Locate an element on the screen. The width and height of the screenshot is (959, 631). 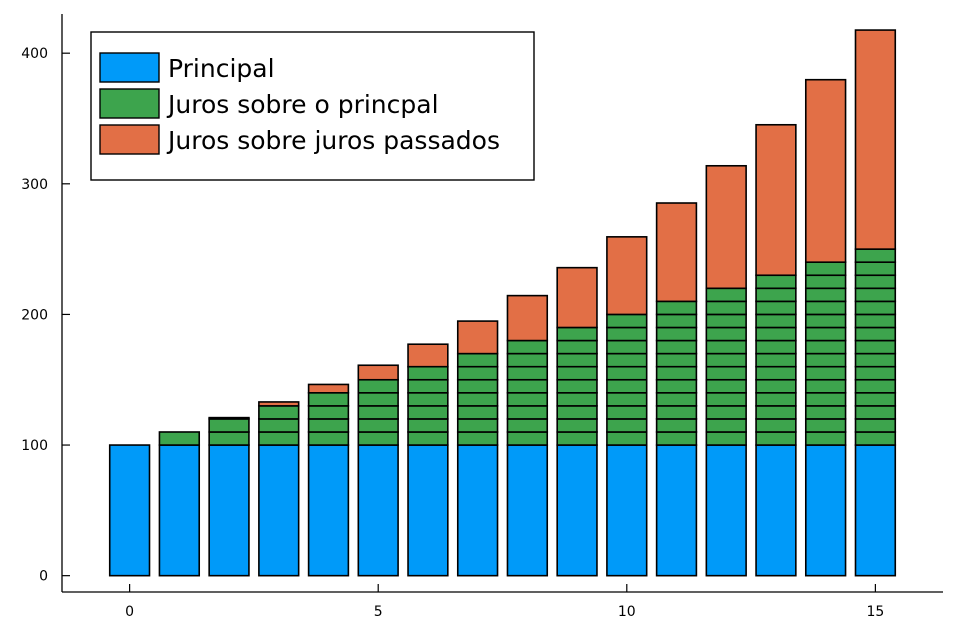
x-tick-label: 5 is located at coordinates (378, 612).